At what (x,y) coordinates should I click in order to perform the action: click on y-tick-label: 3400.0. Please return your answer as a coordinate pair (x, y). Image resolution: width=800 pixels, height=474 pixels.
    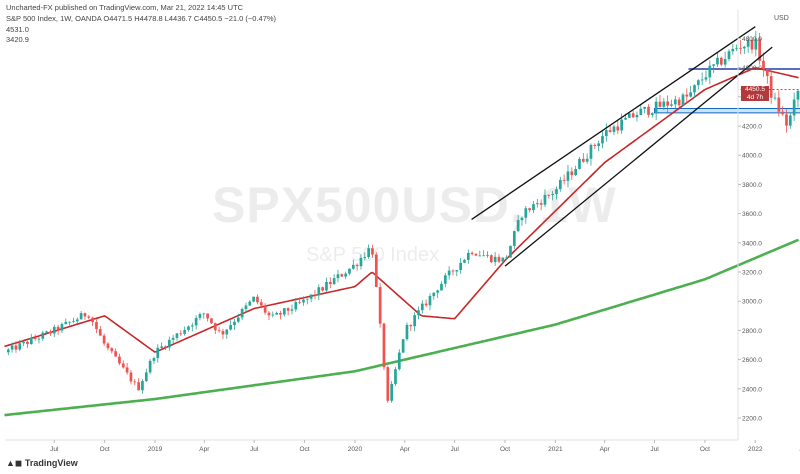
    Looking at the image, I should click on (752, 243).